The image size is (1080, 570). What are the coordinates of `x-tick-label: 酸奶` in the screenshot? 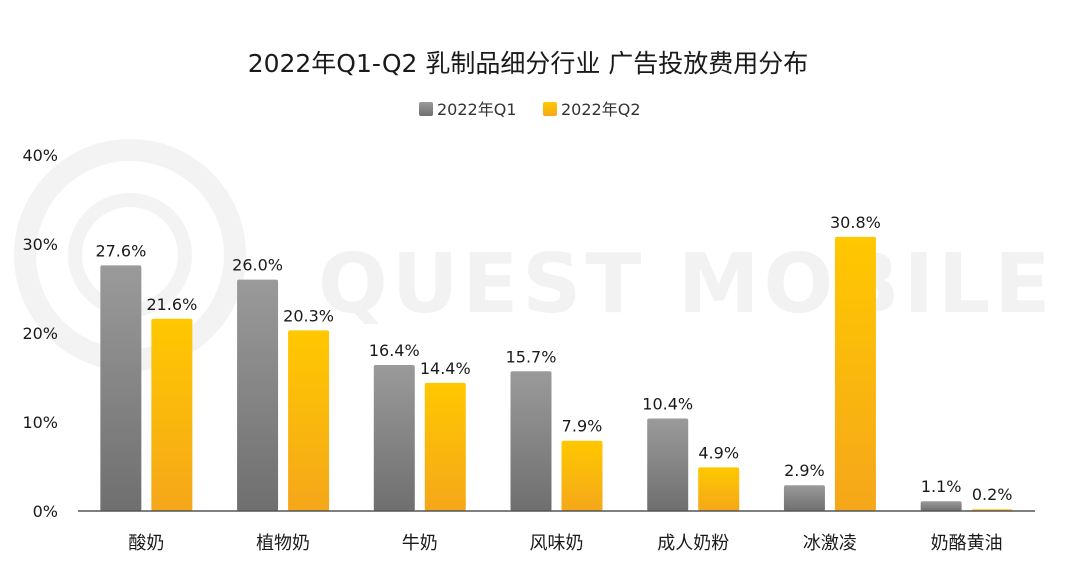 It's located at (146, 543).